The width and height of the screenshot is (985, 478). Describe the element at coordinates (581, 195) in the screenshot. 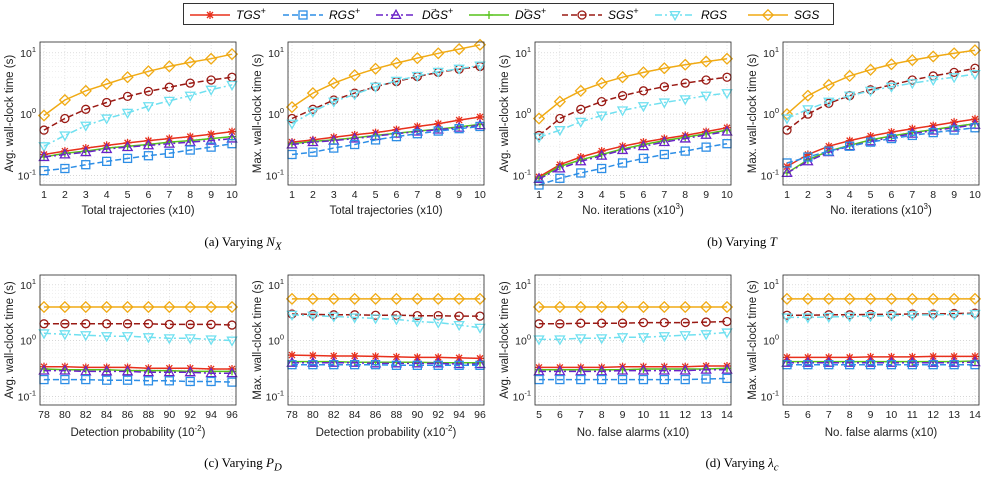

I see `x-tick-label: 3` at that location.